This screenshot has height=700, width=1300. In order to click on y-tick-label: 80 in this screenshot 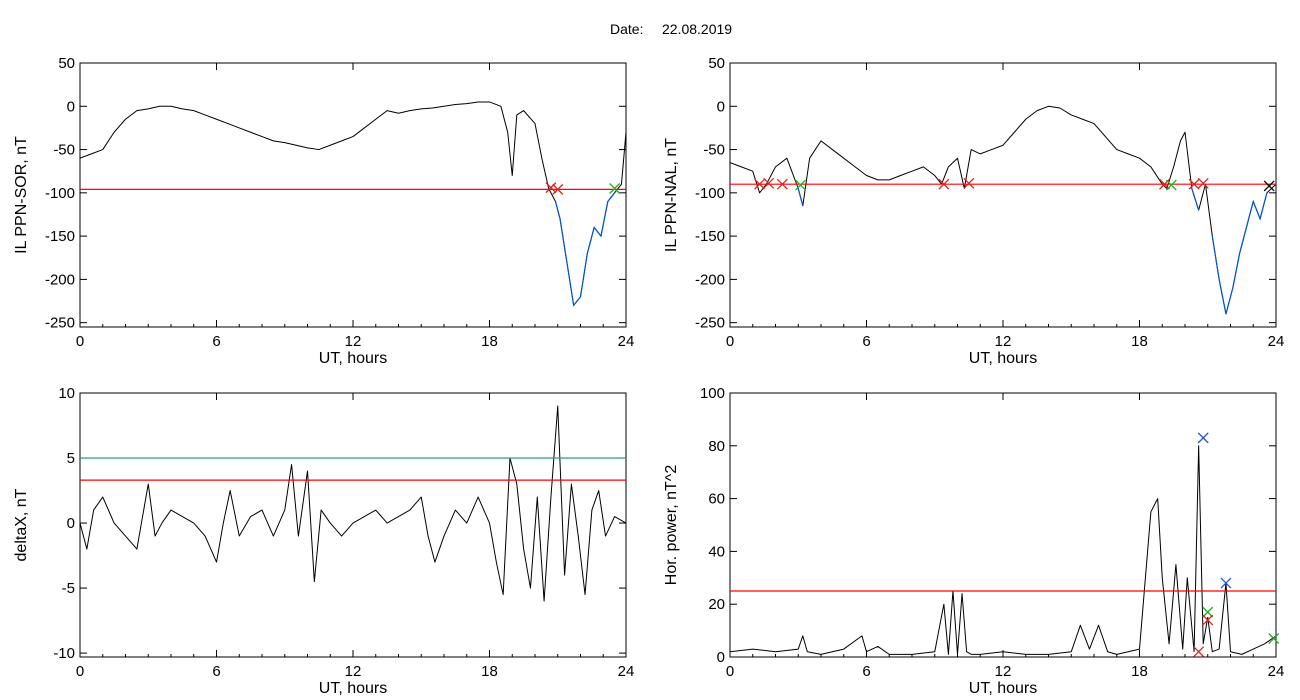, I will do `click(716, 446)`.